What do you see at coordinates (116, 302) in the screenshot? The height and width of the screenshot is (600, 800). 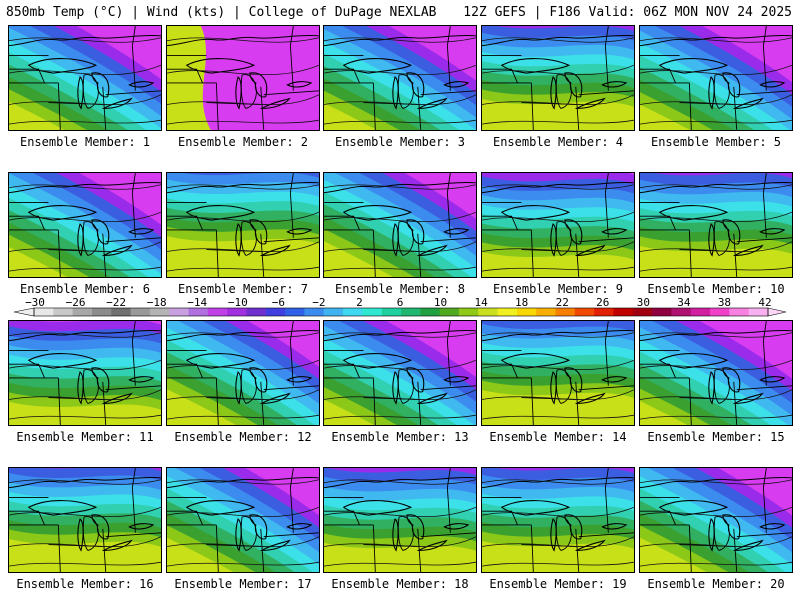 I see `legend-tick-label: −22` at bounding box center [116, 302].